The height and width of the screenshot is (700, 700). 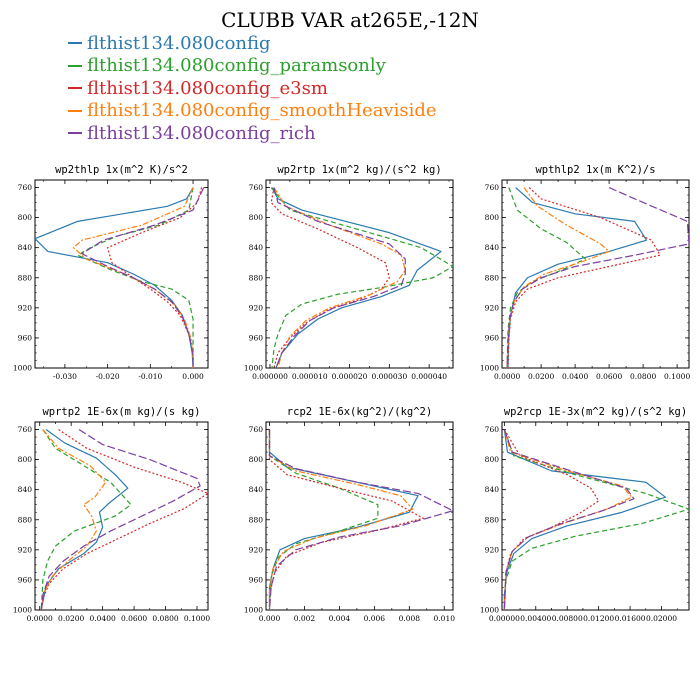 What do you see at coordinates (207, 88) in the screenshot?
I see `legend-label: flthist134.080config_e3sm` at bounding box center [207, 88].